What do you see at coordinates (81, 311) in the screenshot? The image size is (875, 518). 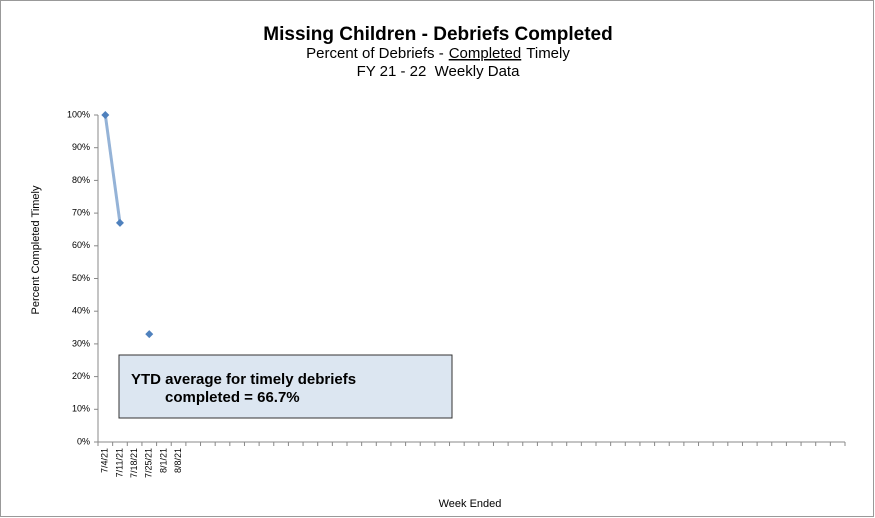 I see `y-tick-label: 40%` at bounding box center [81, 311].